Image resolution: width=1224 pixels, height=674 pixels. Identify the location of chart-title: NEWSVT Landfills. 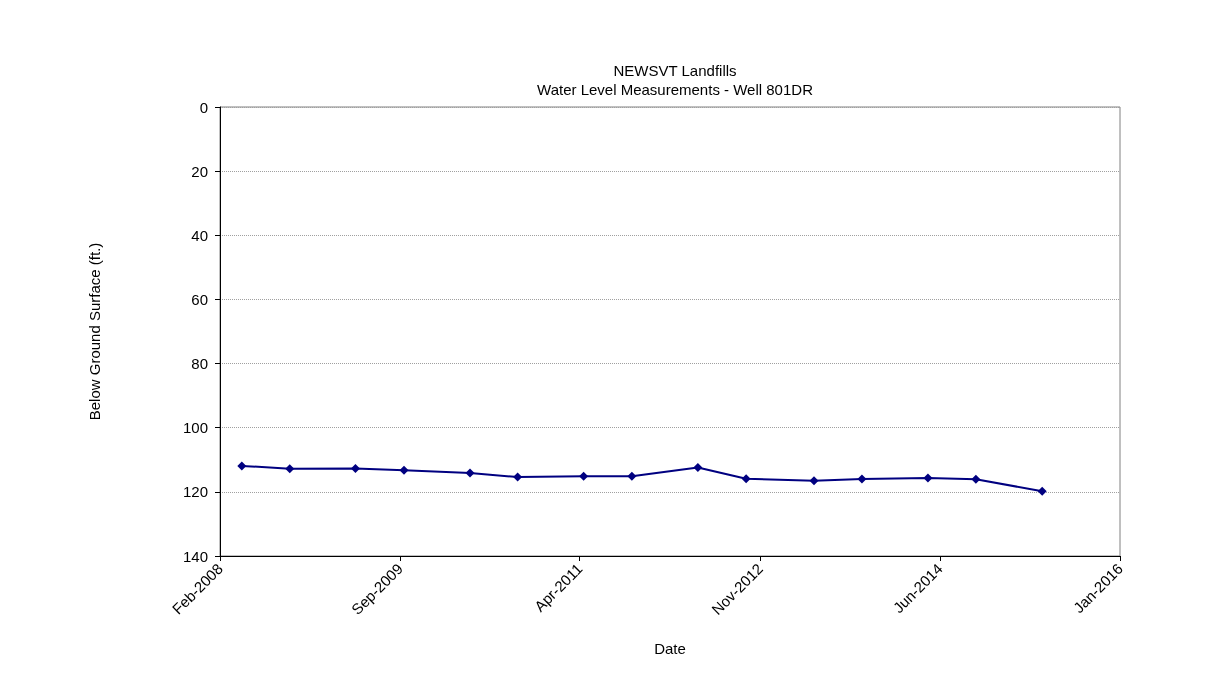
(675, 70).